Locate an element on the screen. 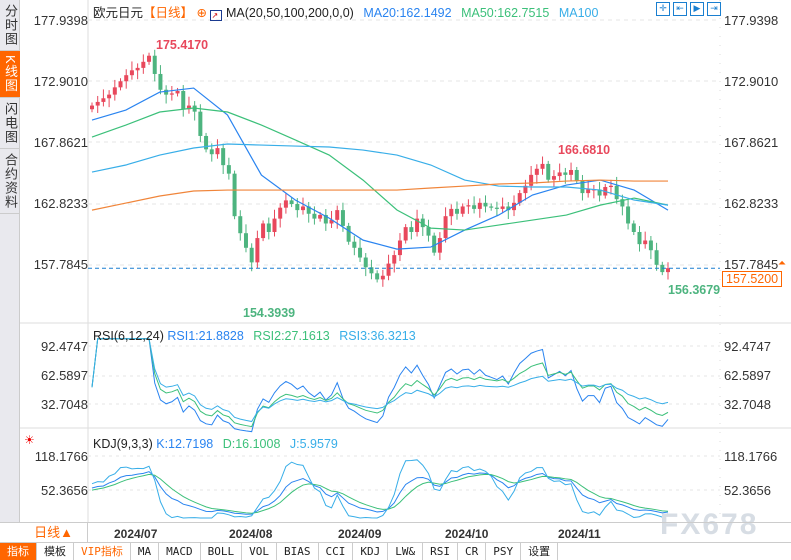 The height and width of the screenshot is (560, 791). toolbar-rsi: RSI is located at coordinates (440, 551).